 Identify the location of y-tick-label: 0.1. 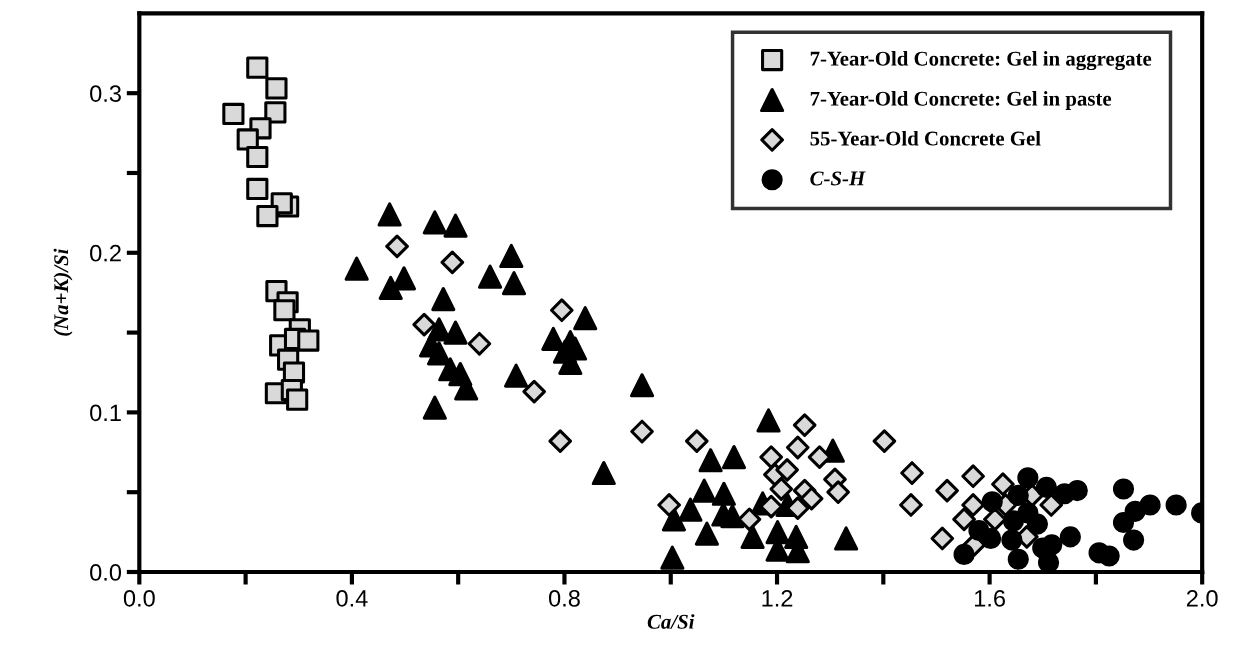
(105, 413).